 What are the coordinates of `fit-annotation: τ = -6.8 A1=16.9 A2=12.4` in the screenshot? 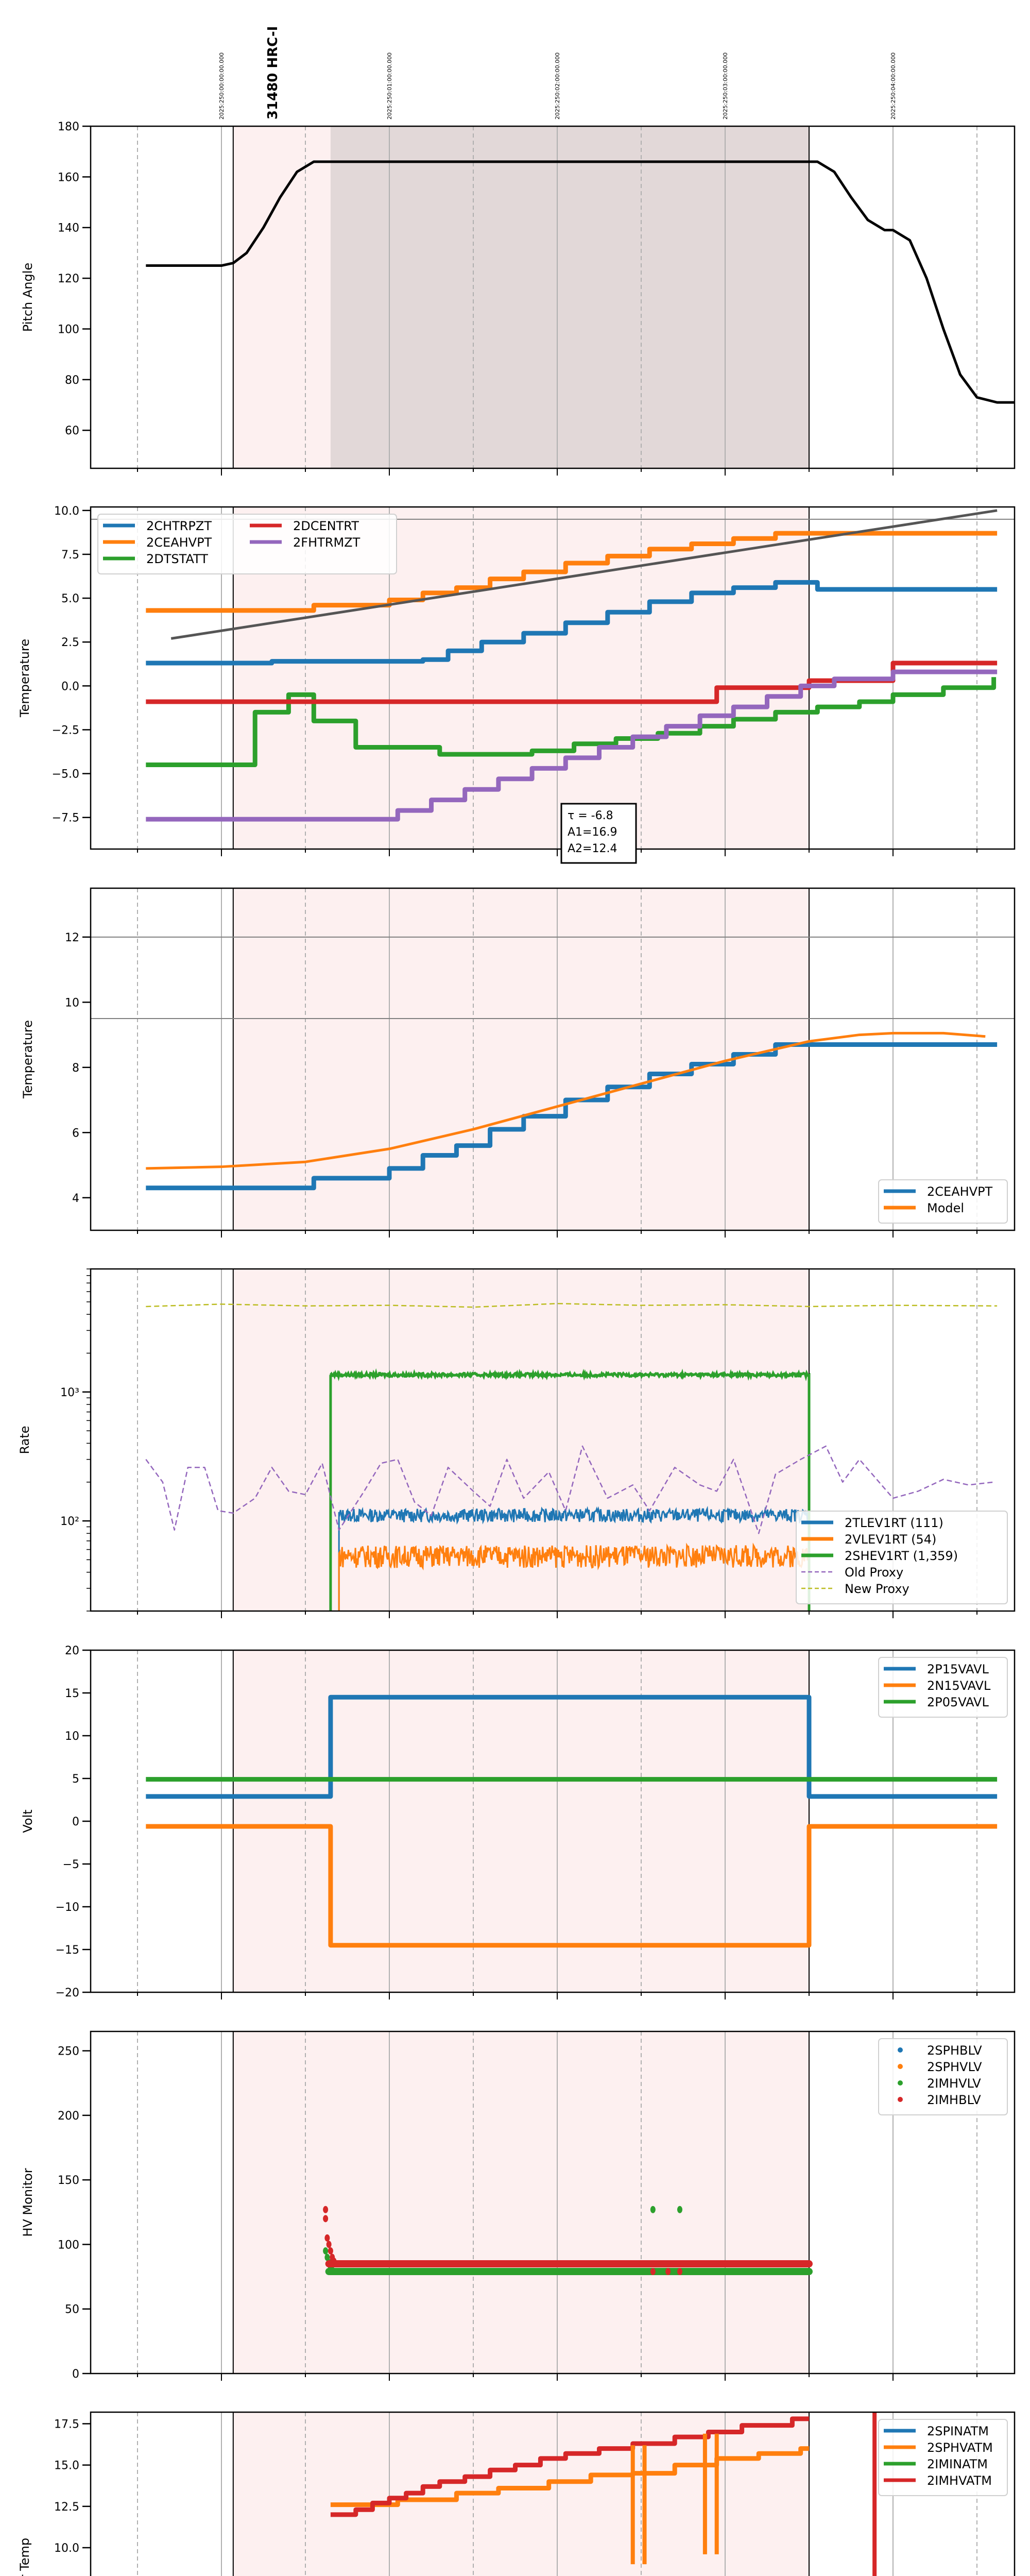 It's located at (599, 833).